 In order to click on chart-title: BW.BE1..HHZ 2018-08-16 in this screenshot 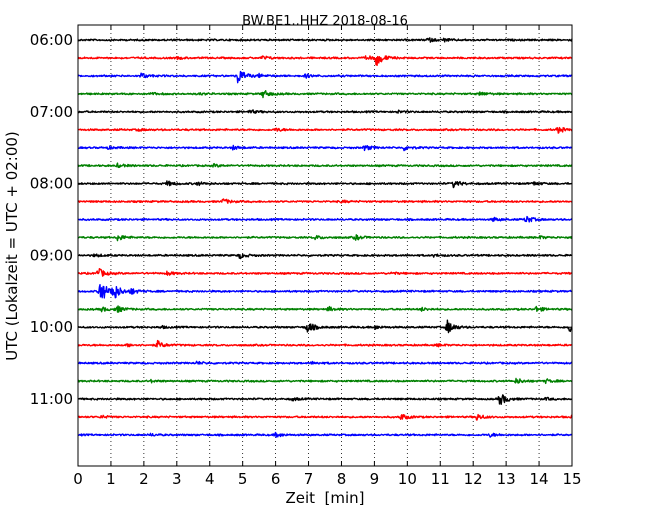, I will do `click(325, 21)`.